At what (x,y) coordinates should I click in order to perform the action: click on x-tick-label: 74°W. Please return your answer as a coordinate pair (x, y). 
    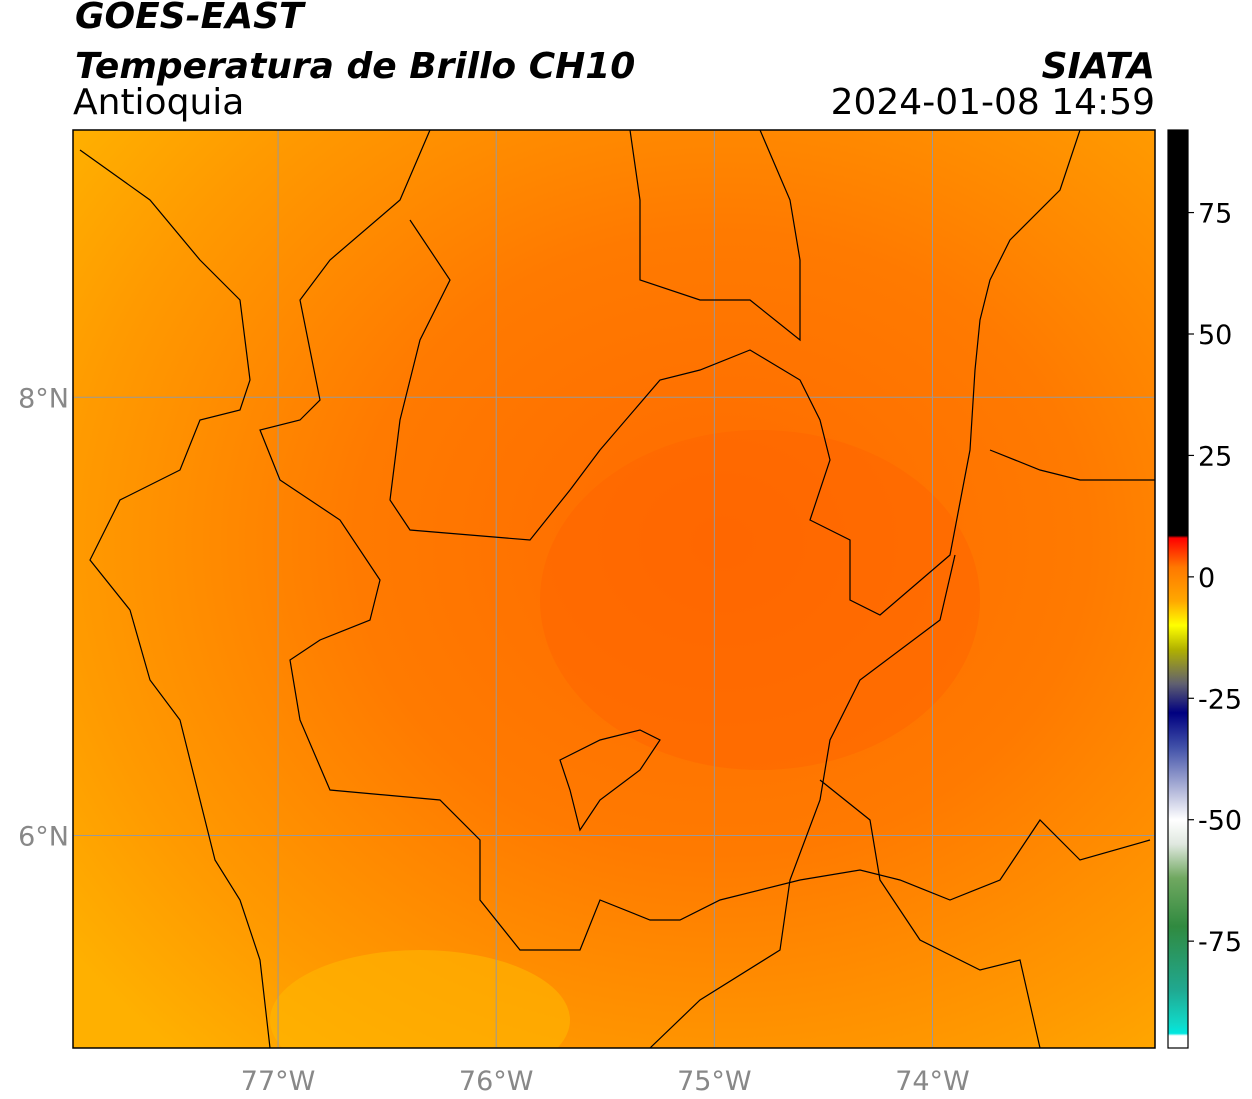
    Looking at the image, I should click on (932, 1081).